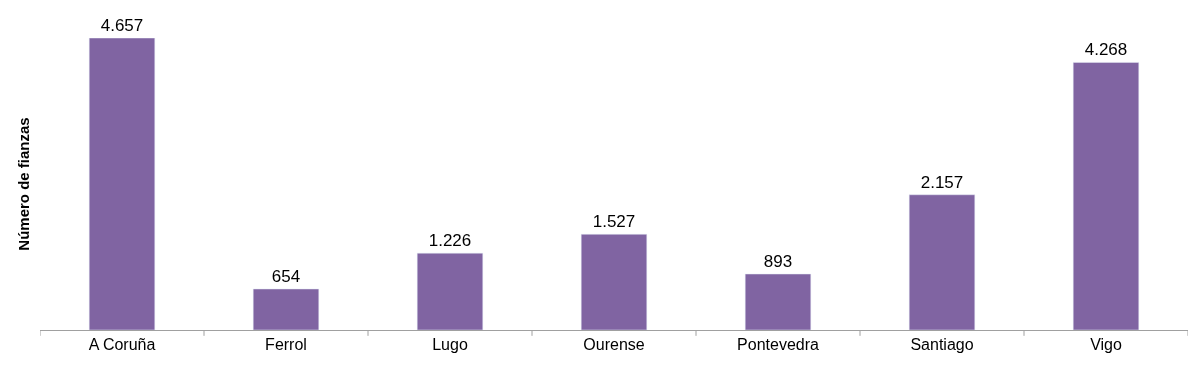 This screenshot has height=381, width=1200. What do you see at coordinates (286, 345) in the screenshot?
I see `x-tick-label: Ferrol` at bounding box center [286, 345].